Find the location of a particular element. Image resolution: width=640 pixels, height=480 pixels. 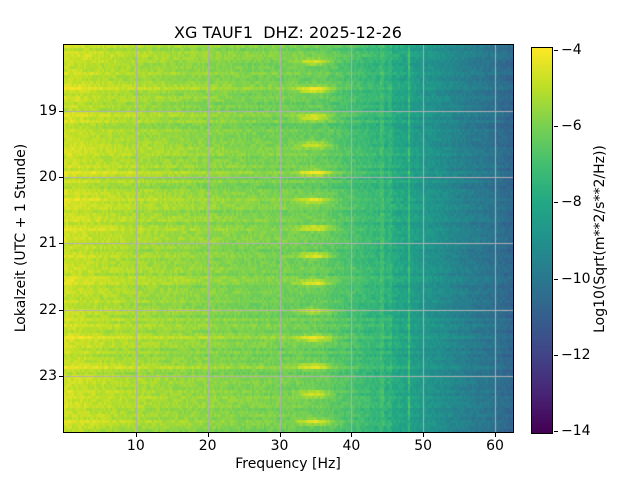

x-axis-label: Frequency [Hz] is located at coordinates (288, 464).